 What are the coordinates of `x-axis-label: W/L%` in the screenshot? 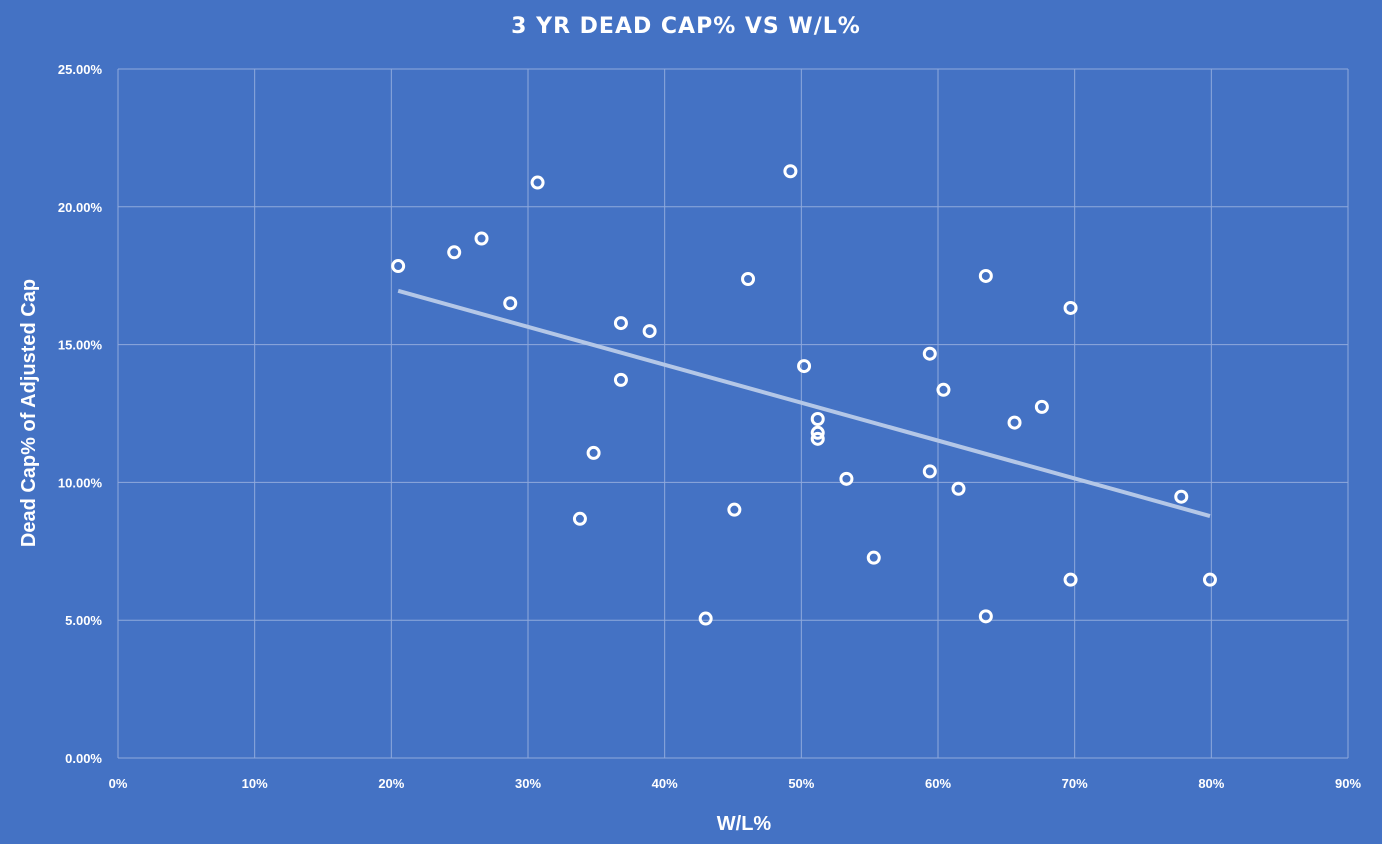 It's located at (744, 824).